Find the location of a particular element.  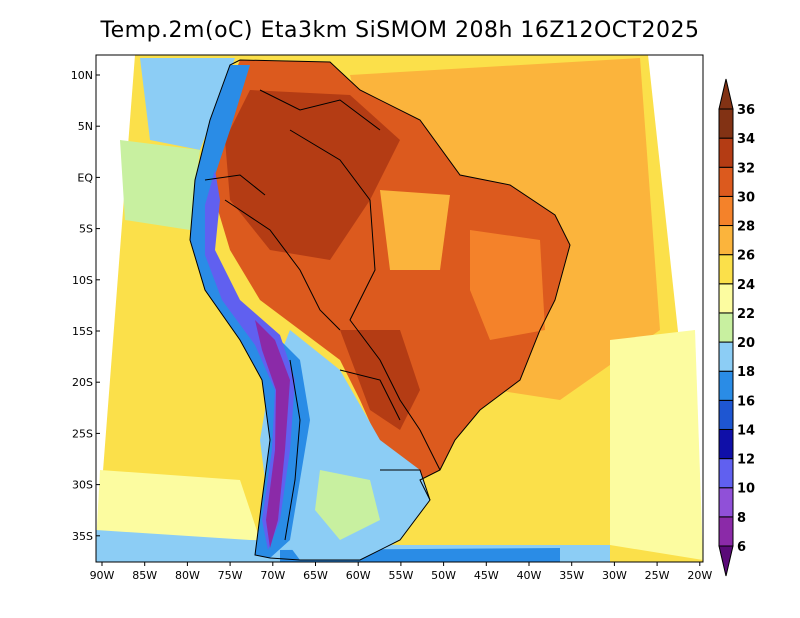

lon-tick-label: 40W is located at coordinates (529, 575).